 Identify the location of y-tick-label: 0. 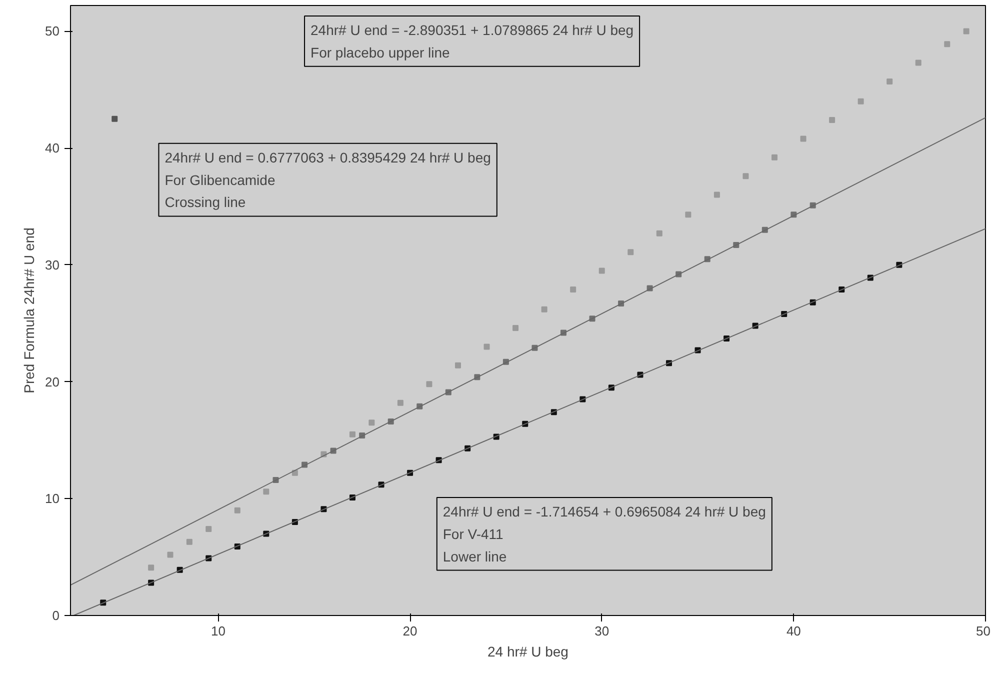
(56, 615).